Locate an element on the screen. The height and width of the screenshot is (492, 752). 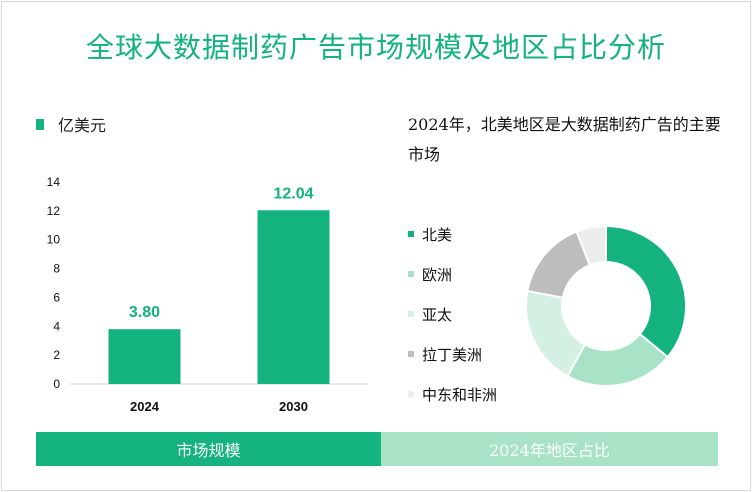
legend-item: 欧洲 is located at coordinates (452, 274).